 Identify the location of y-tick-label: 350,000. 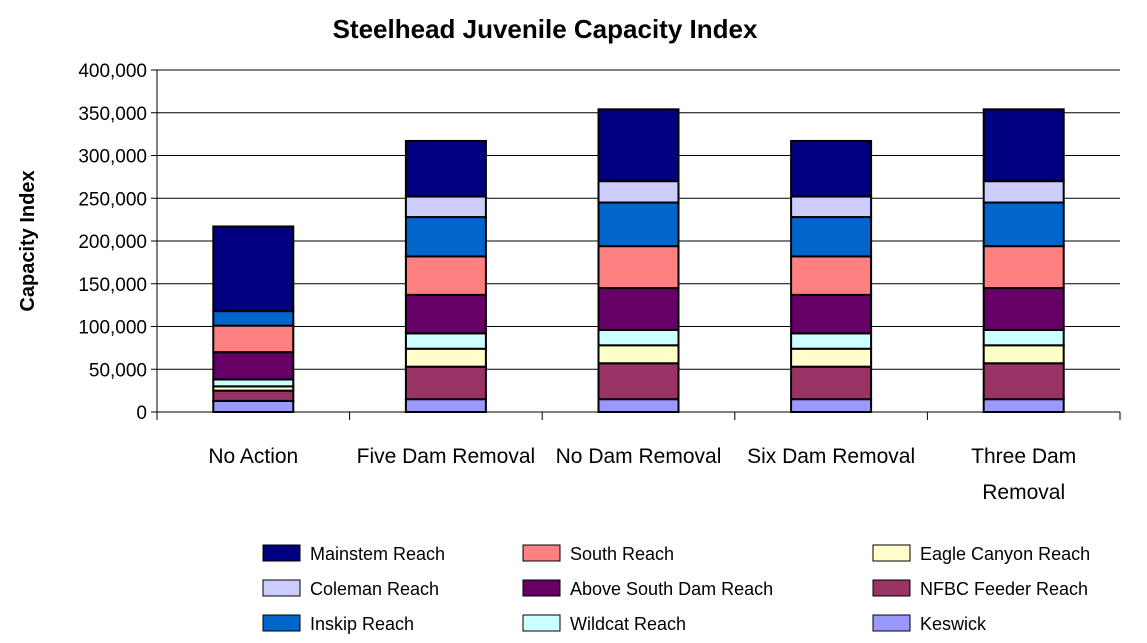
(112, 114).